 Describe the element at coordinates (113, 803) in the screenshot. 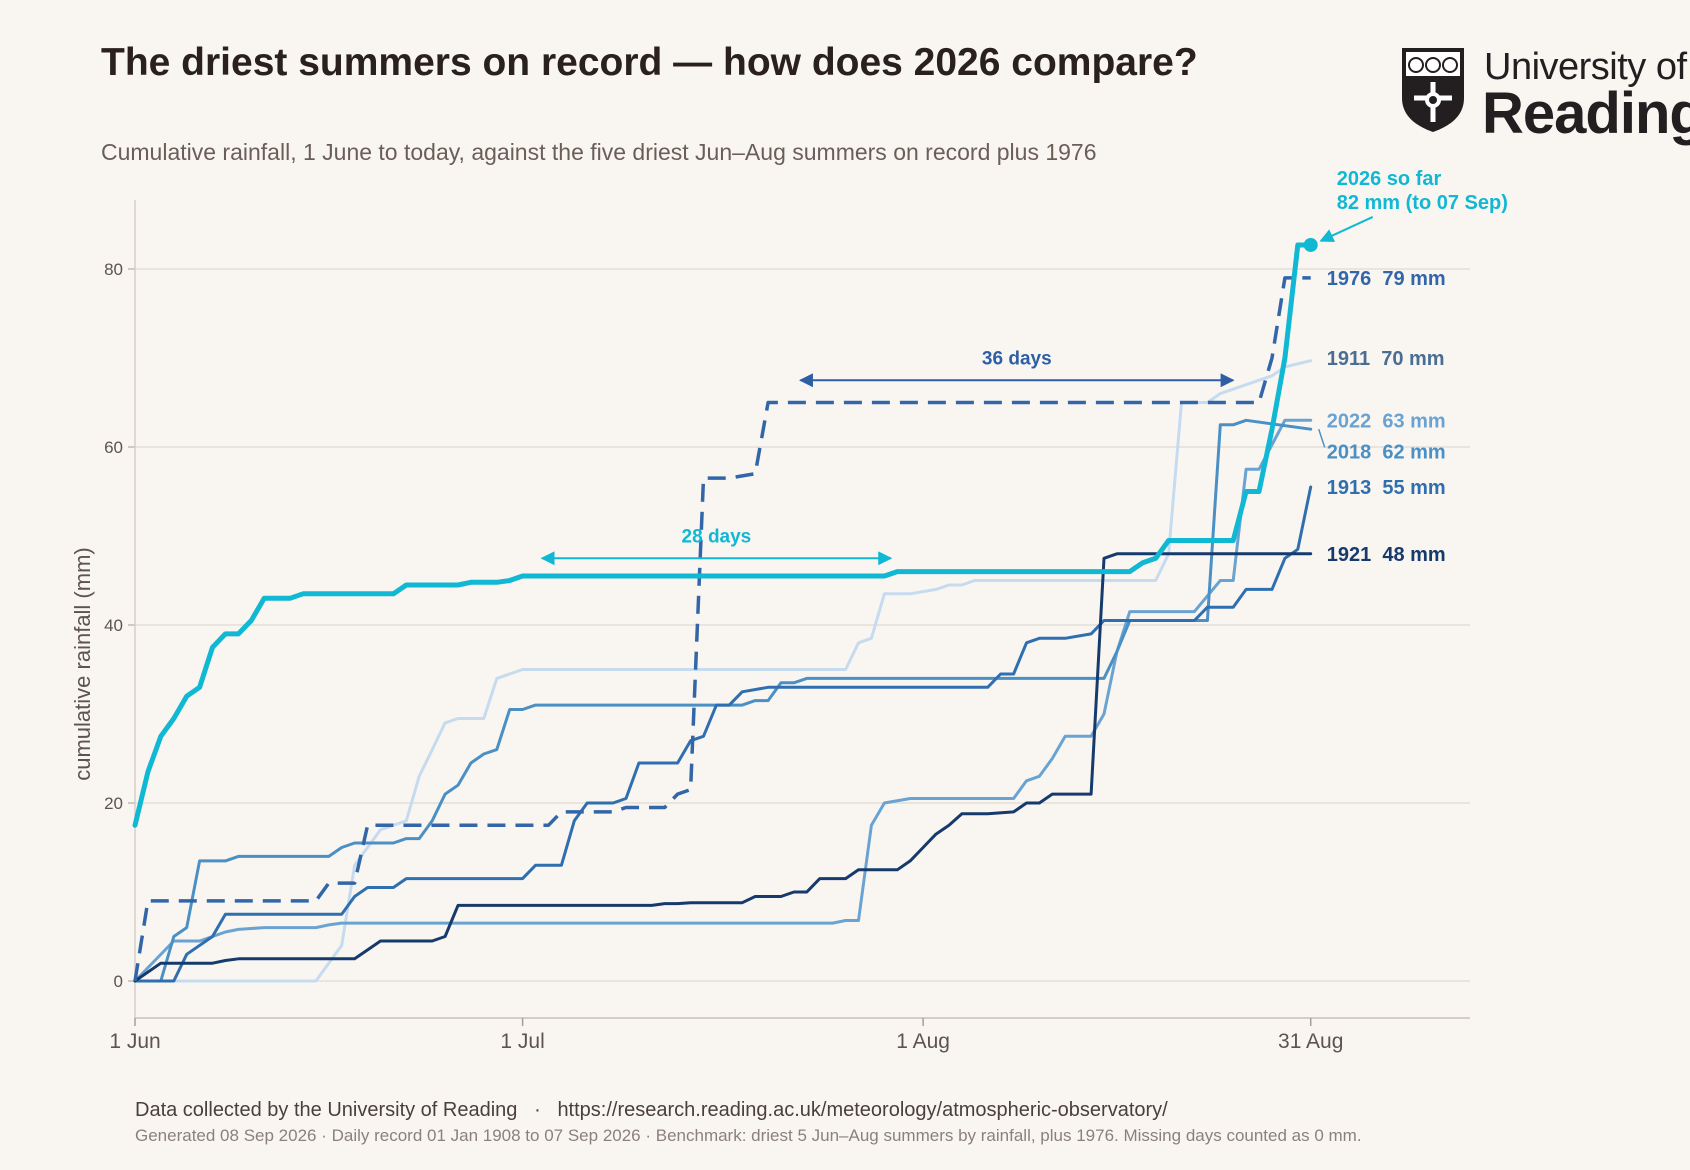

I see `y-tick-label: 20` at that location.